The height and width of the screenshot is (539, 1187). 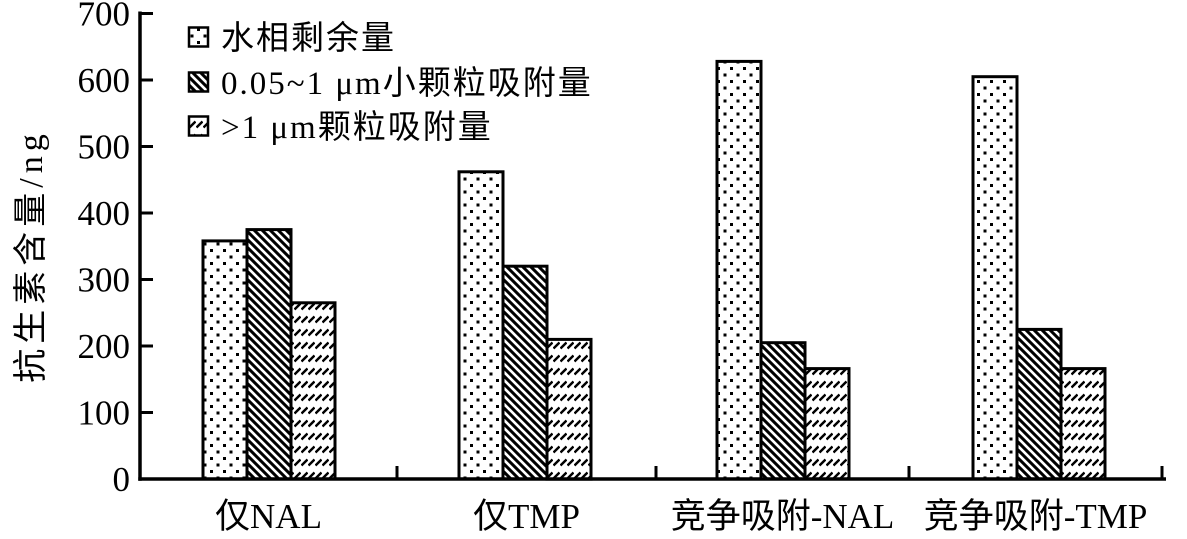 I want to click on legend-label: 水相剩余量, so click(x=308, y=38).